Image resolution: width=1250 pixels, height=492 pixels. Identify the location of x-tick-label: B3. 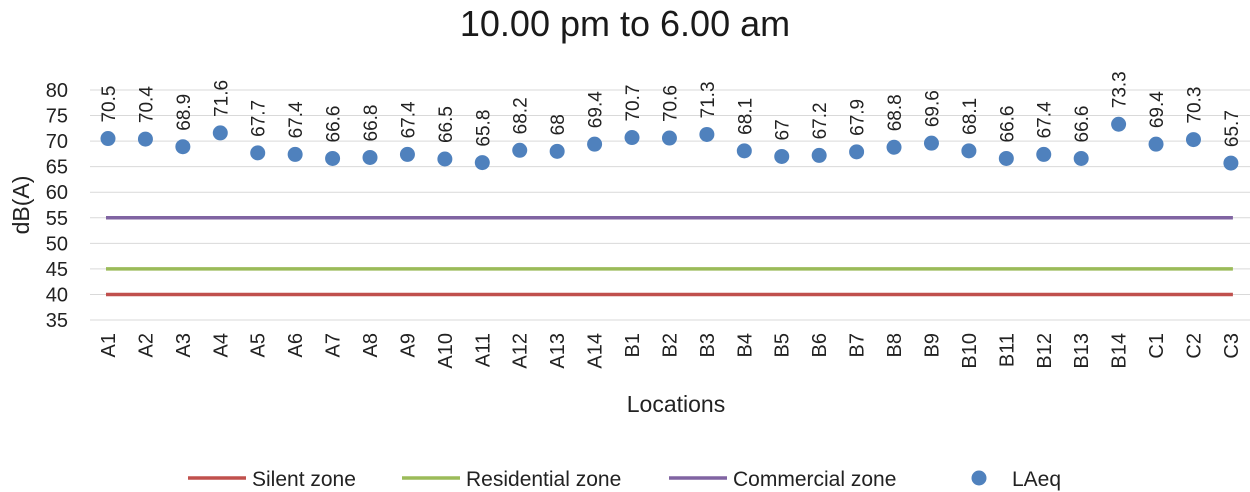
(708, 345).